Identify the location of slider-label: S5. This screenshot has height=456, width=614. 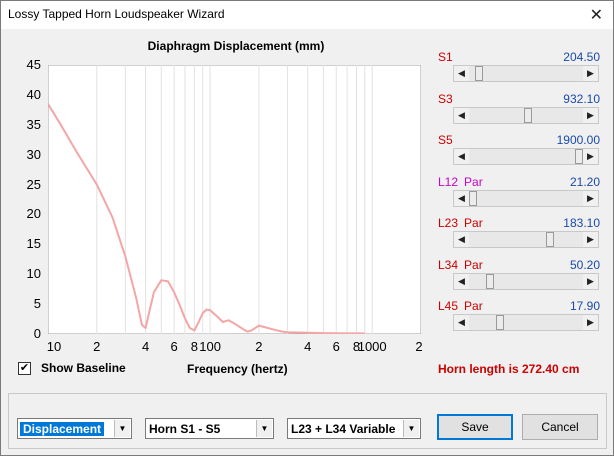
(445, 140).